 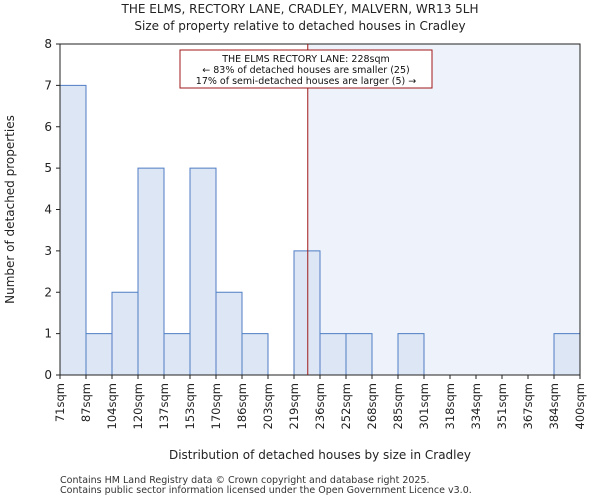 What do you see at coordinates (48, 127) in the screenshot?
I see `y-tick-label: 6` at bounding box center [48, 127].